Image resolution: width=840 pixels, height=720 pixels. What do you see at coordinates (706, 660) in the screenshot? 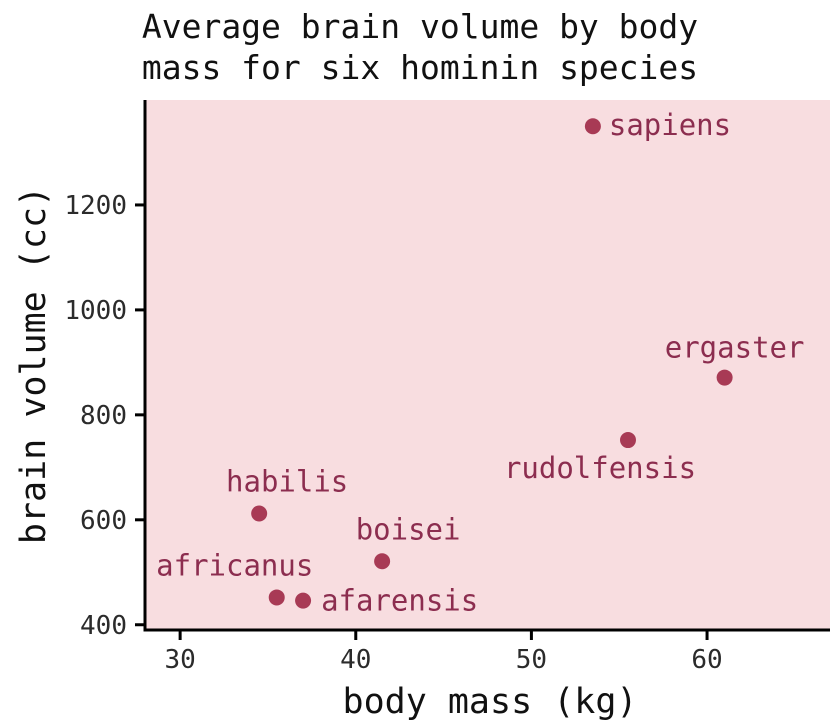
I see `x-tick-label: 60` at bounding box center [706, 660].